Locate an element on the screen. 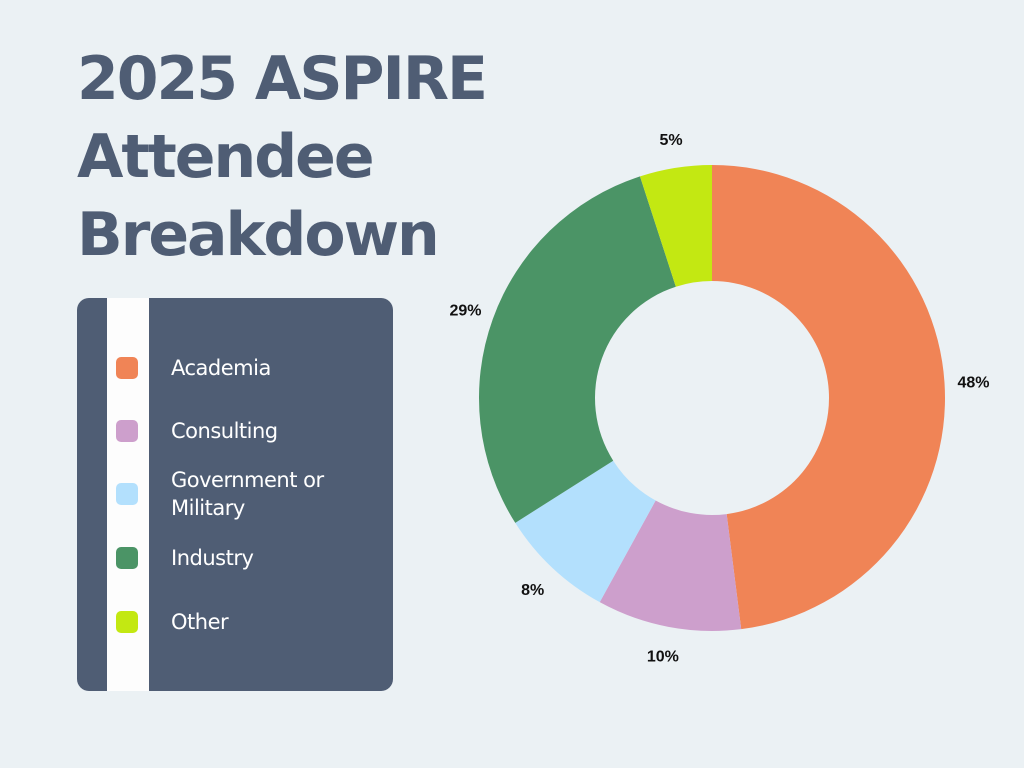 This screenshot has height=768, width=1024. legend-label-government-or-military: Government or Military is located at coordinates (247, 494).